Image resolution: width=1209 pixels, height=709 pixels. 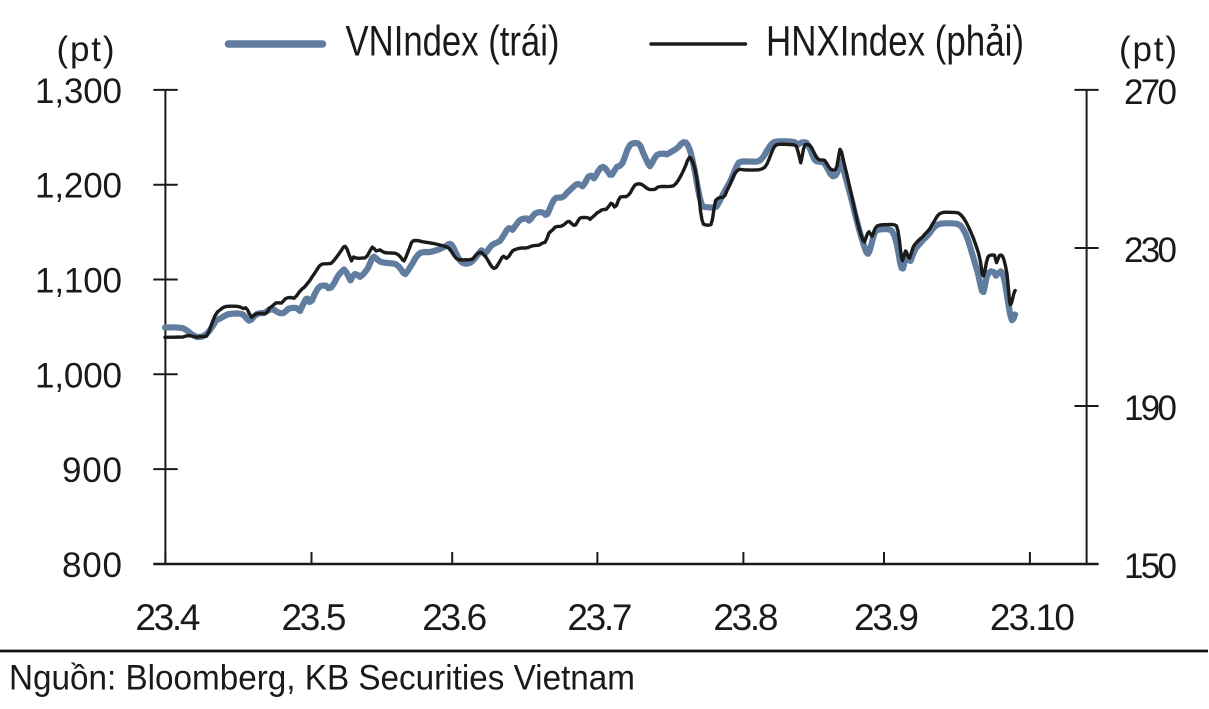 I want to click on svg-text: 1,000, so click(x=78, y=375).